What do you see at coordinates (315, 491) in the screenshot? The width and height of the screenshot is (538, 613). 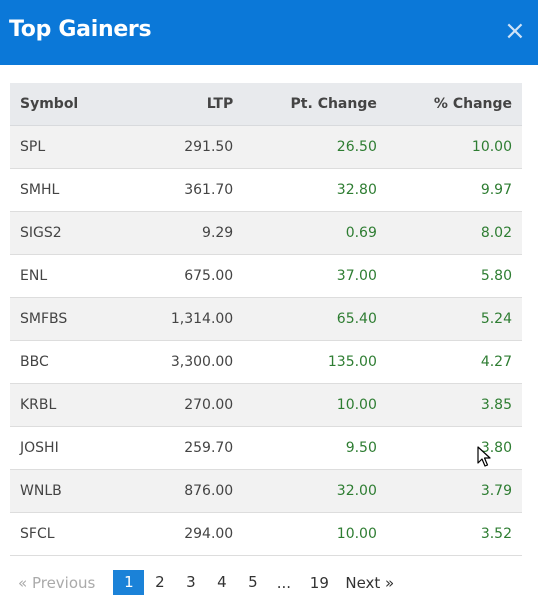 I see `pt-change-cell: 32.00` at bounding box center [315, 491].